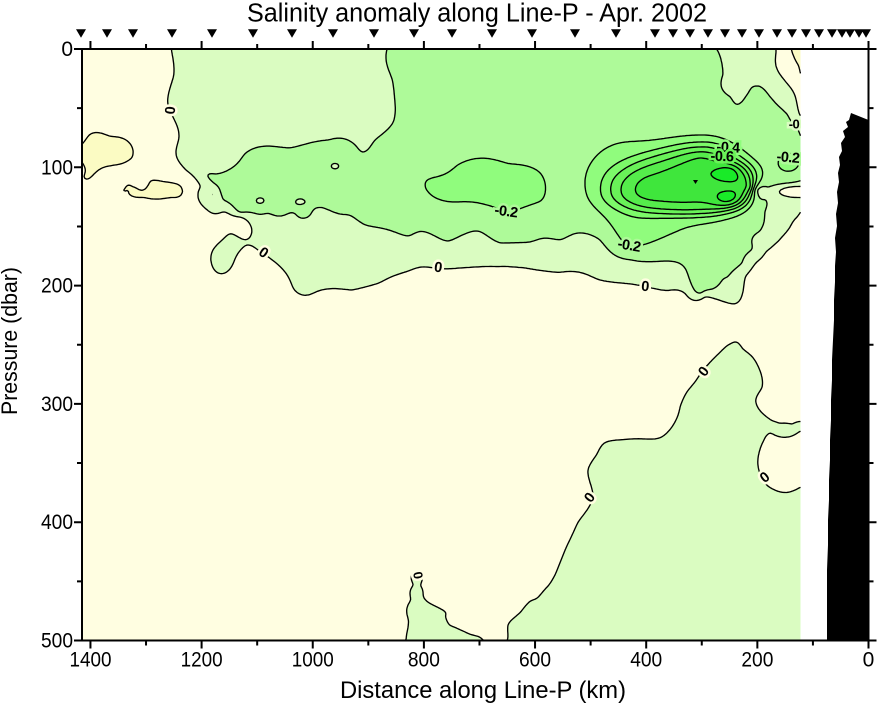  What do you see at coordinates (424, 660) in the screenshot?
I see `svg-text: 800` at bounding box center [424, 660].